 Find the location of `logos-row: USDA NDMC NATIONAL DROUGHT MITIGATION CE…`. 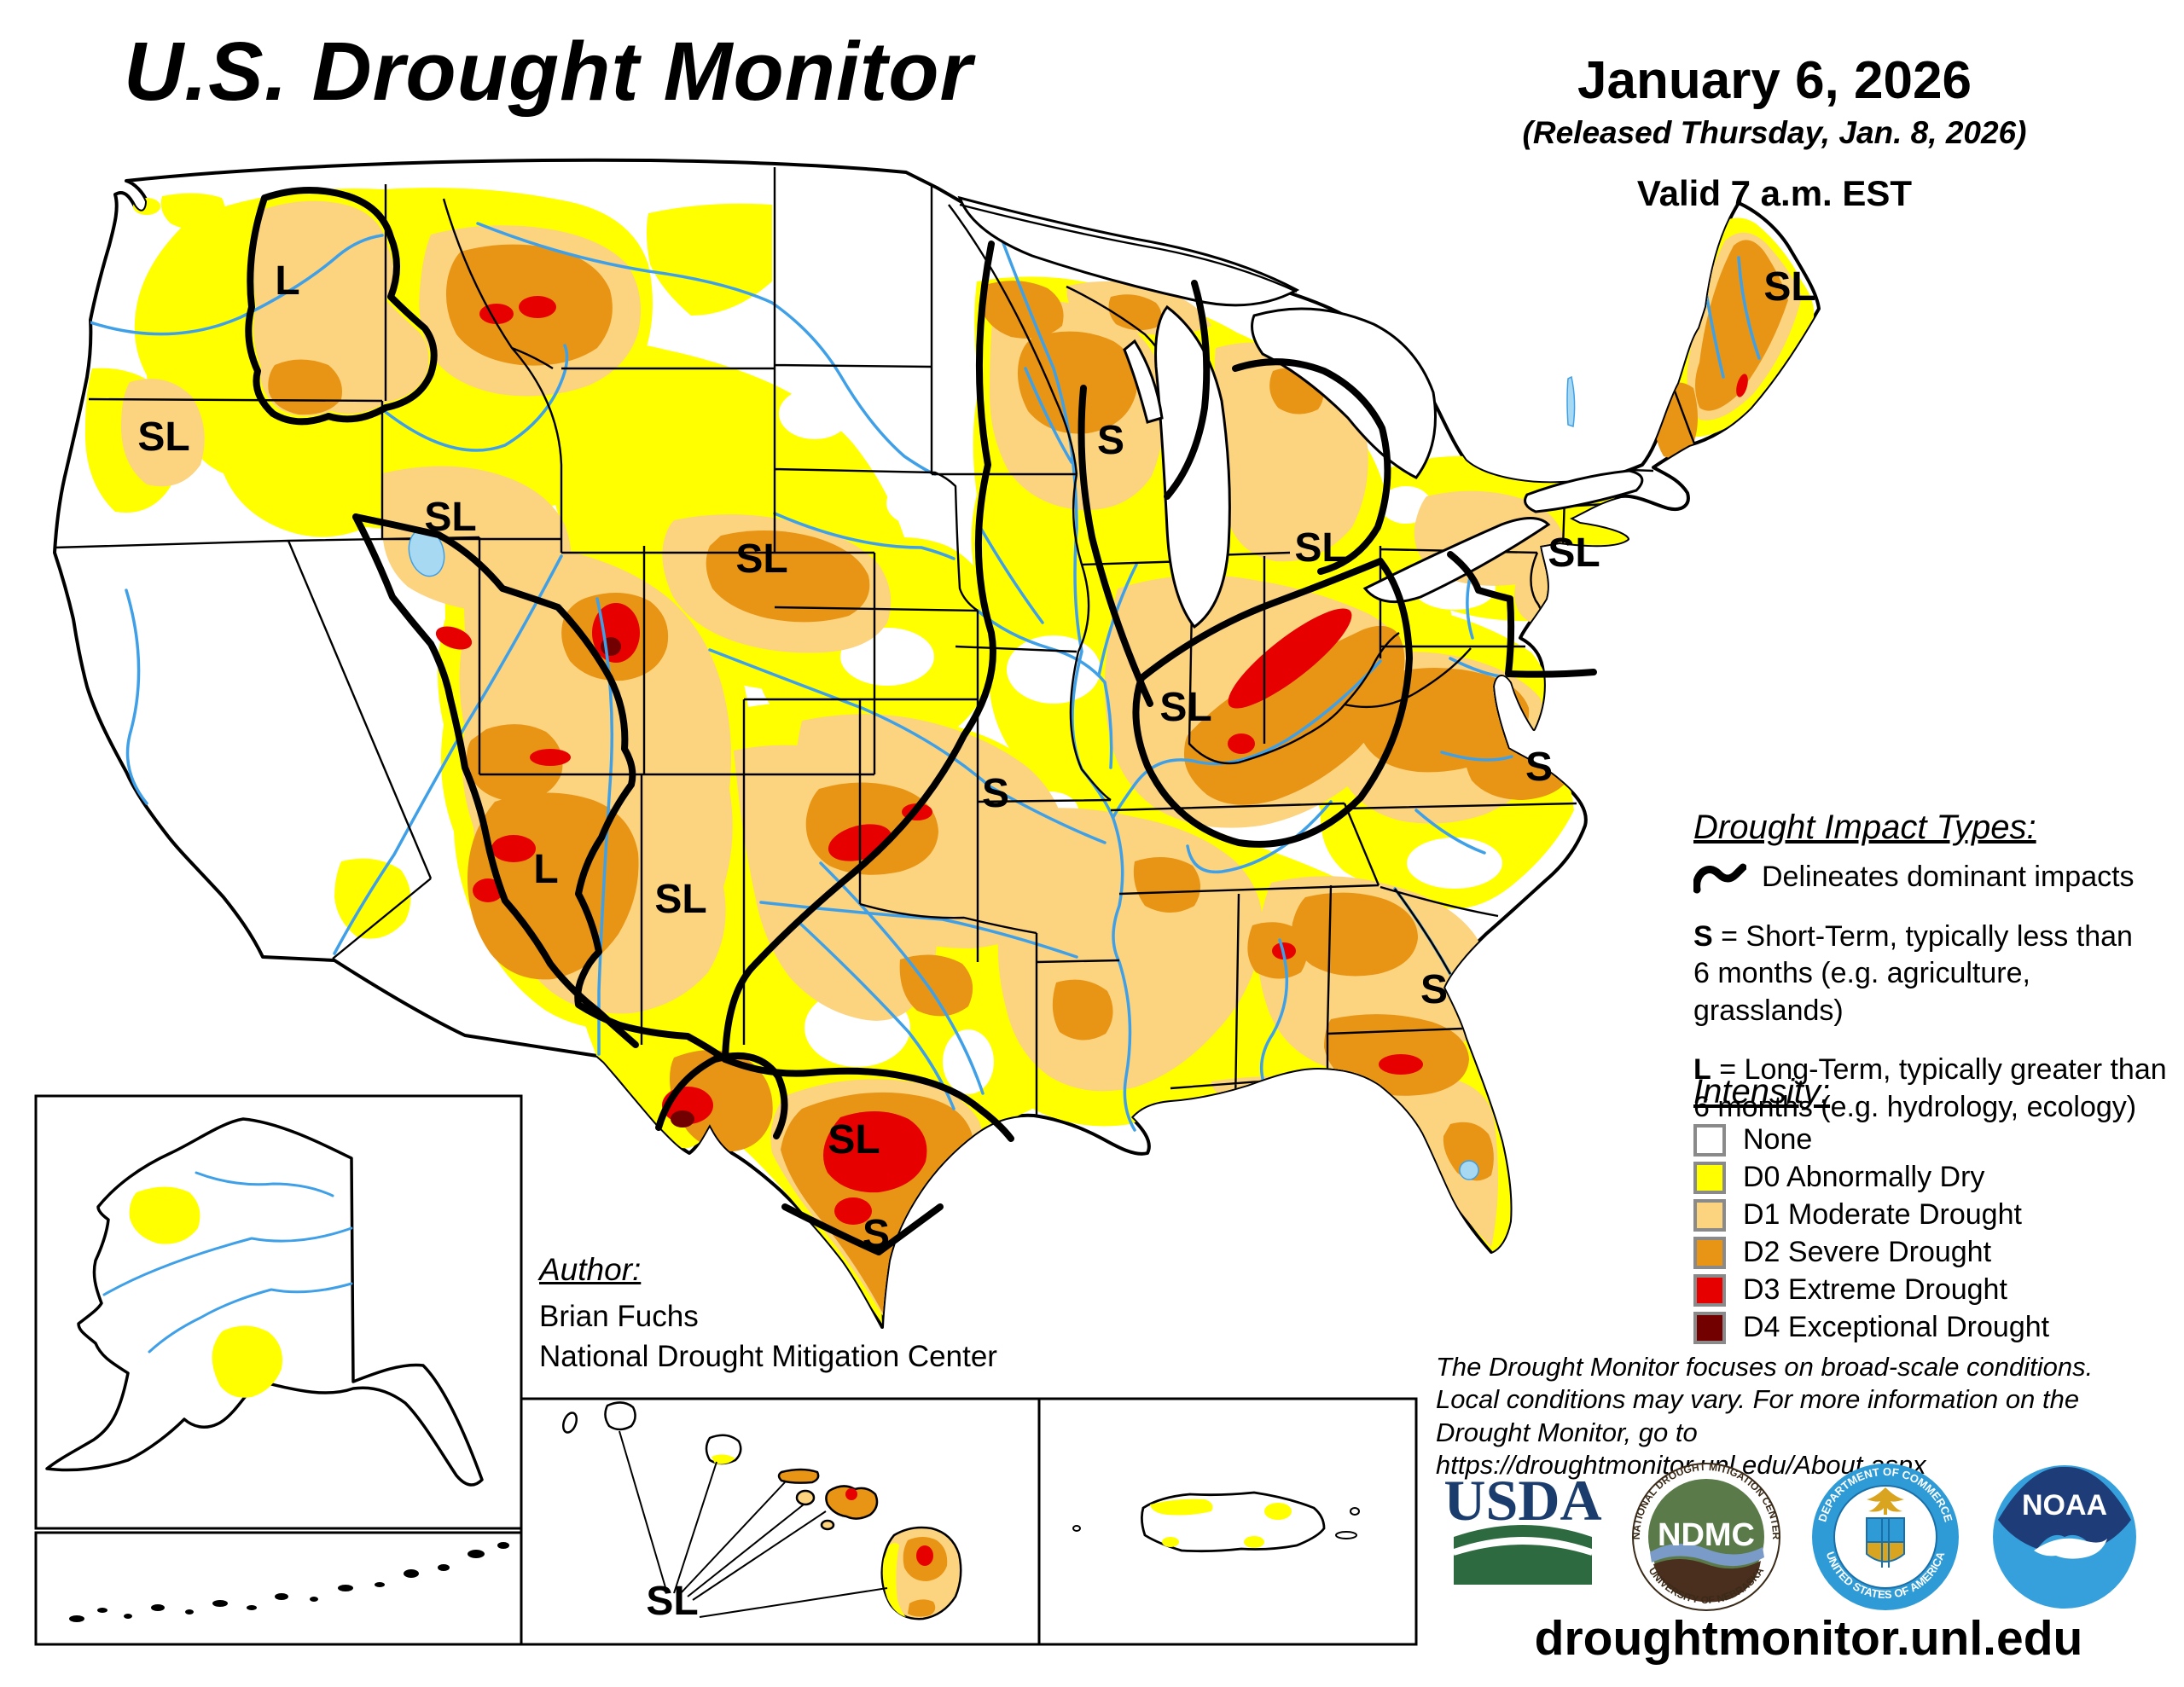

logos-row: USDA NDMC NATIONAL DROUGHT MITIGATION CE… is located at coordinates (1790, 1536).